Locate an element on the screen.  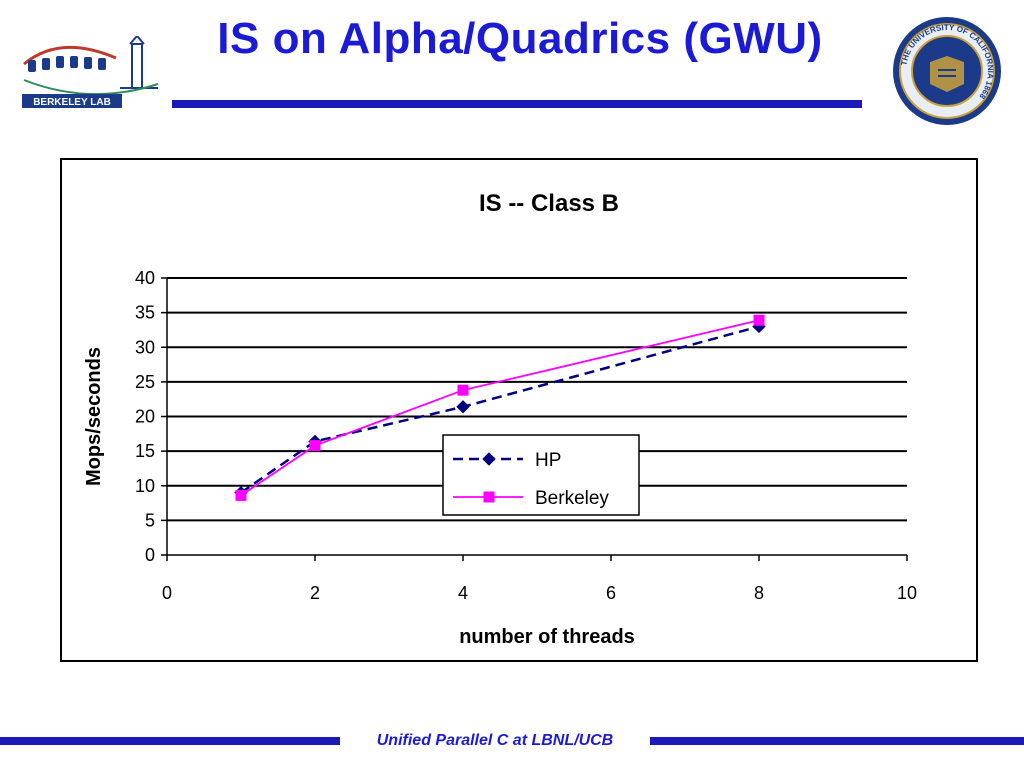
footer-rule-left is located at coordinates (170, 741).